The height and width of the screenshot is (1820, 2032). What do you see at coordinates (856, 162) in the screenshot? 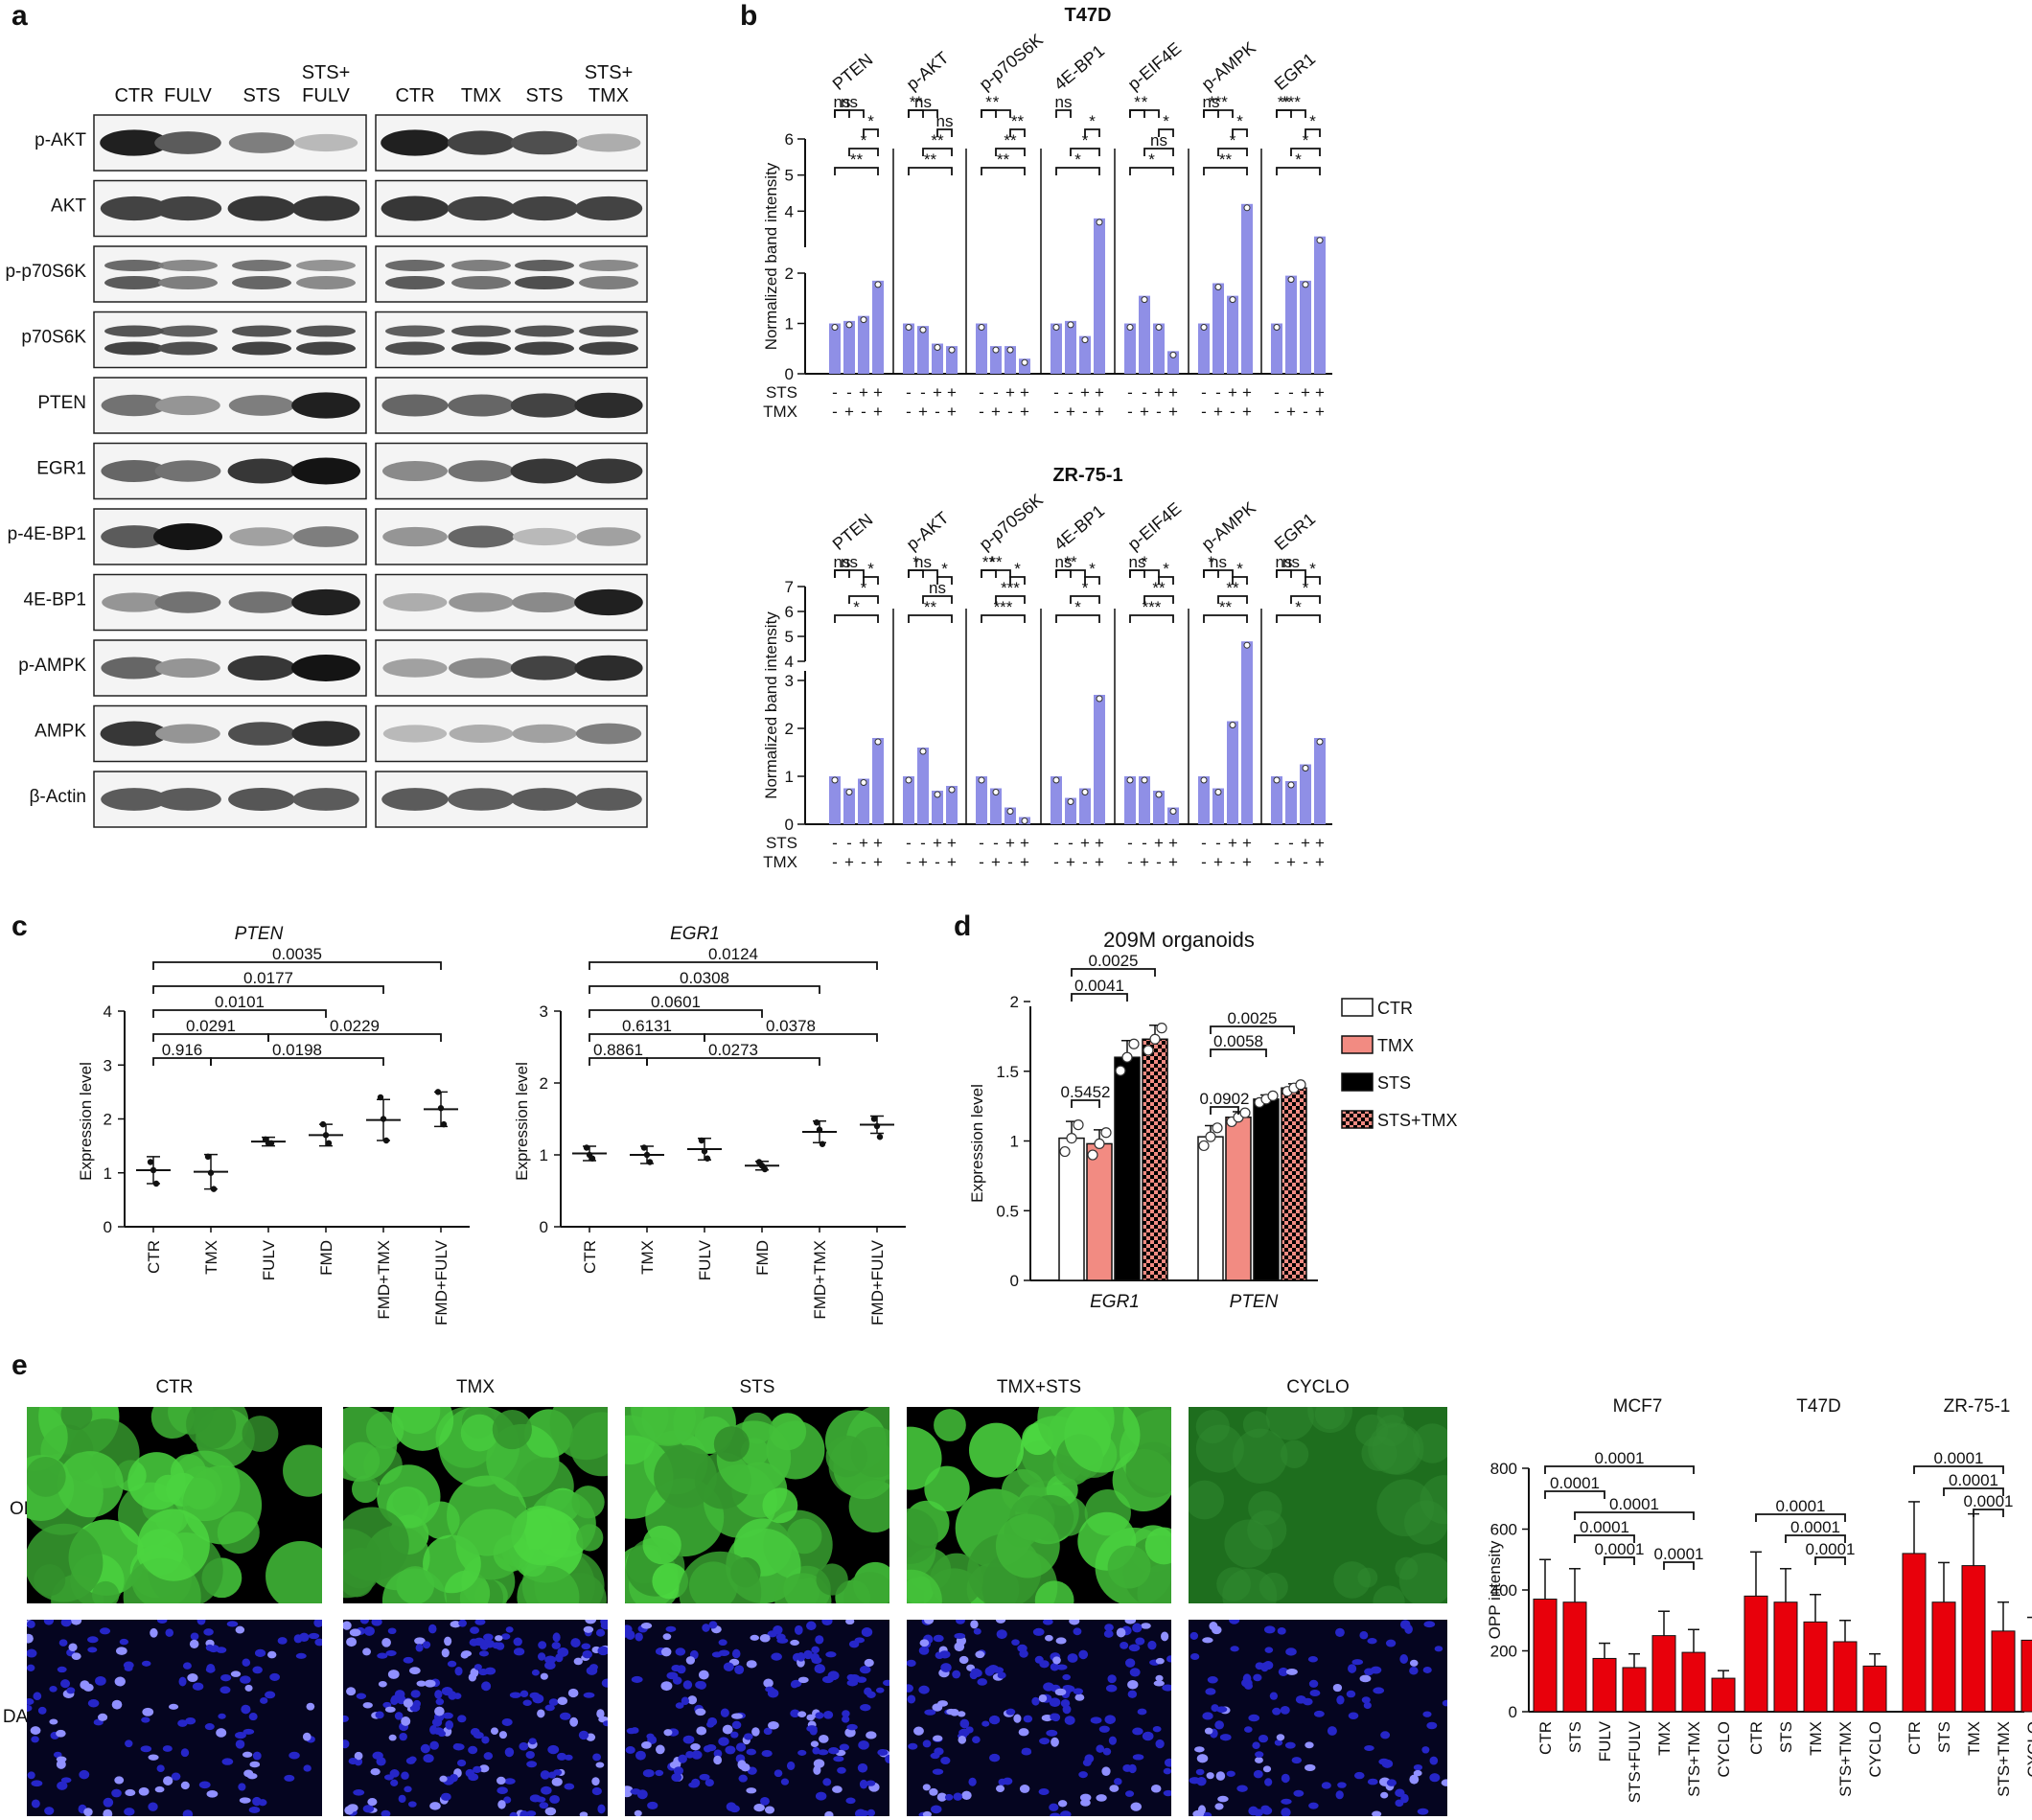
I see `significance-bracket: **` at bounding box center [856, 162].